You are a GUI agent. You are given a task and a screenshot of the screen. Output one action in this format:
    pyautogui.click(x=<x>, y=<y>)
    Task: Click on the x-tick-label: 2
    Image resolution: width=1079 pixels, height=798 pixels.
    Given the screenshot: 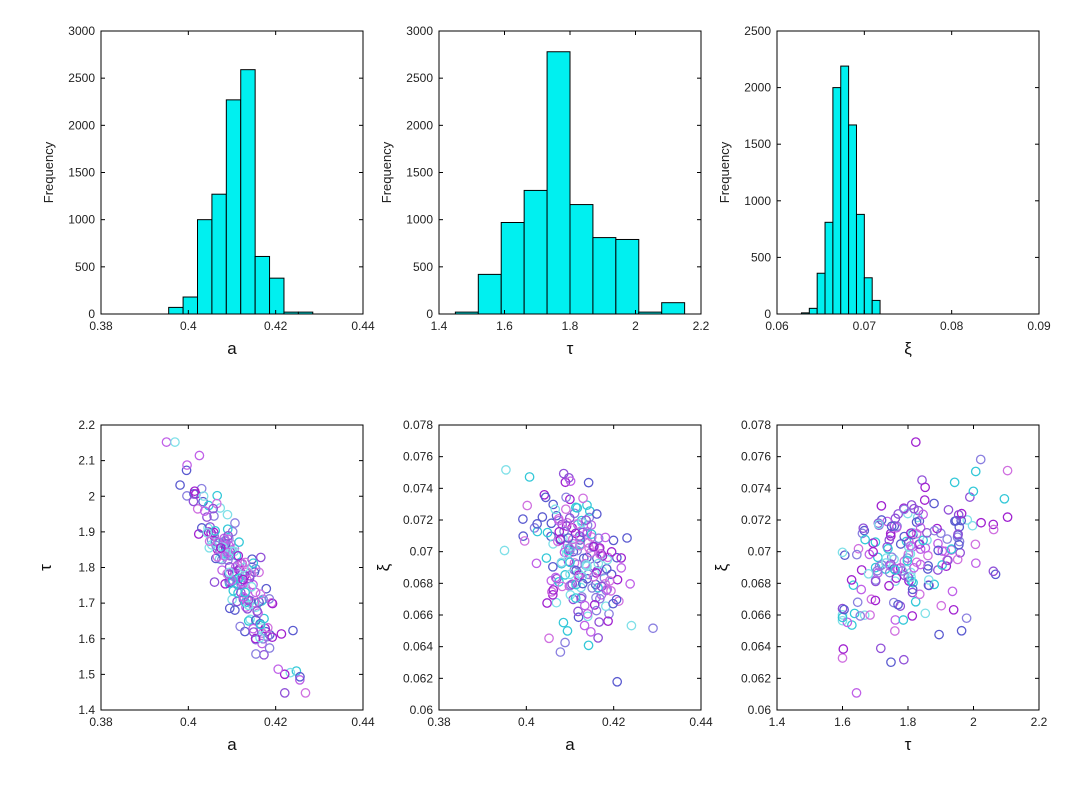 What is the action you would take?
    pyautogui.click(x=973, y=722)
    